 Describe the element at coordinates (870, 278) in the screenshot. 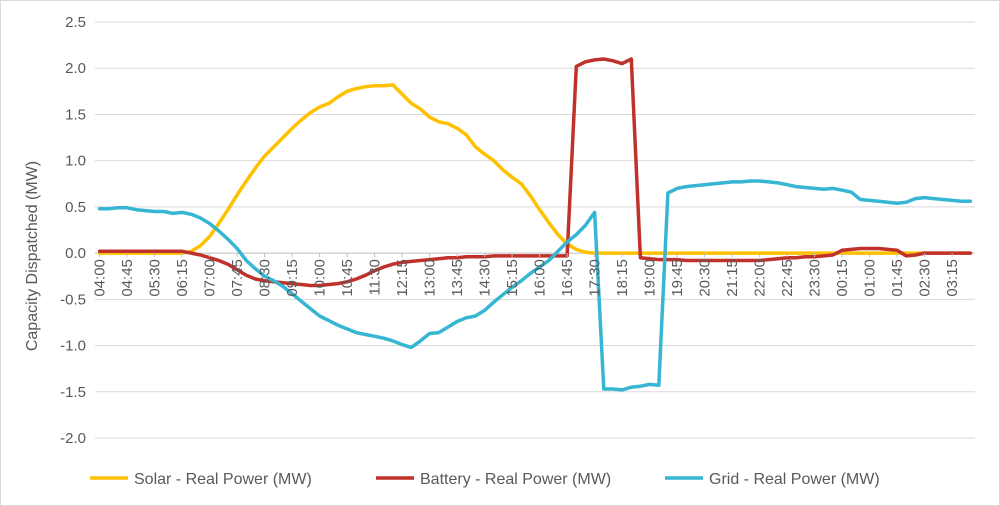

I see `x-tick-label: 01:00` at that location.